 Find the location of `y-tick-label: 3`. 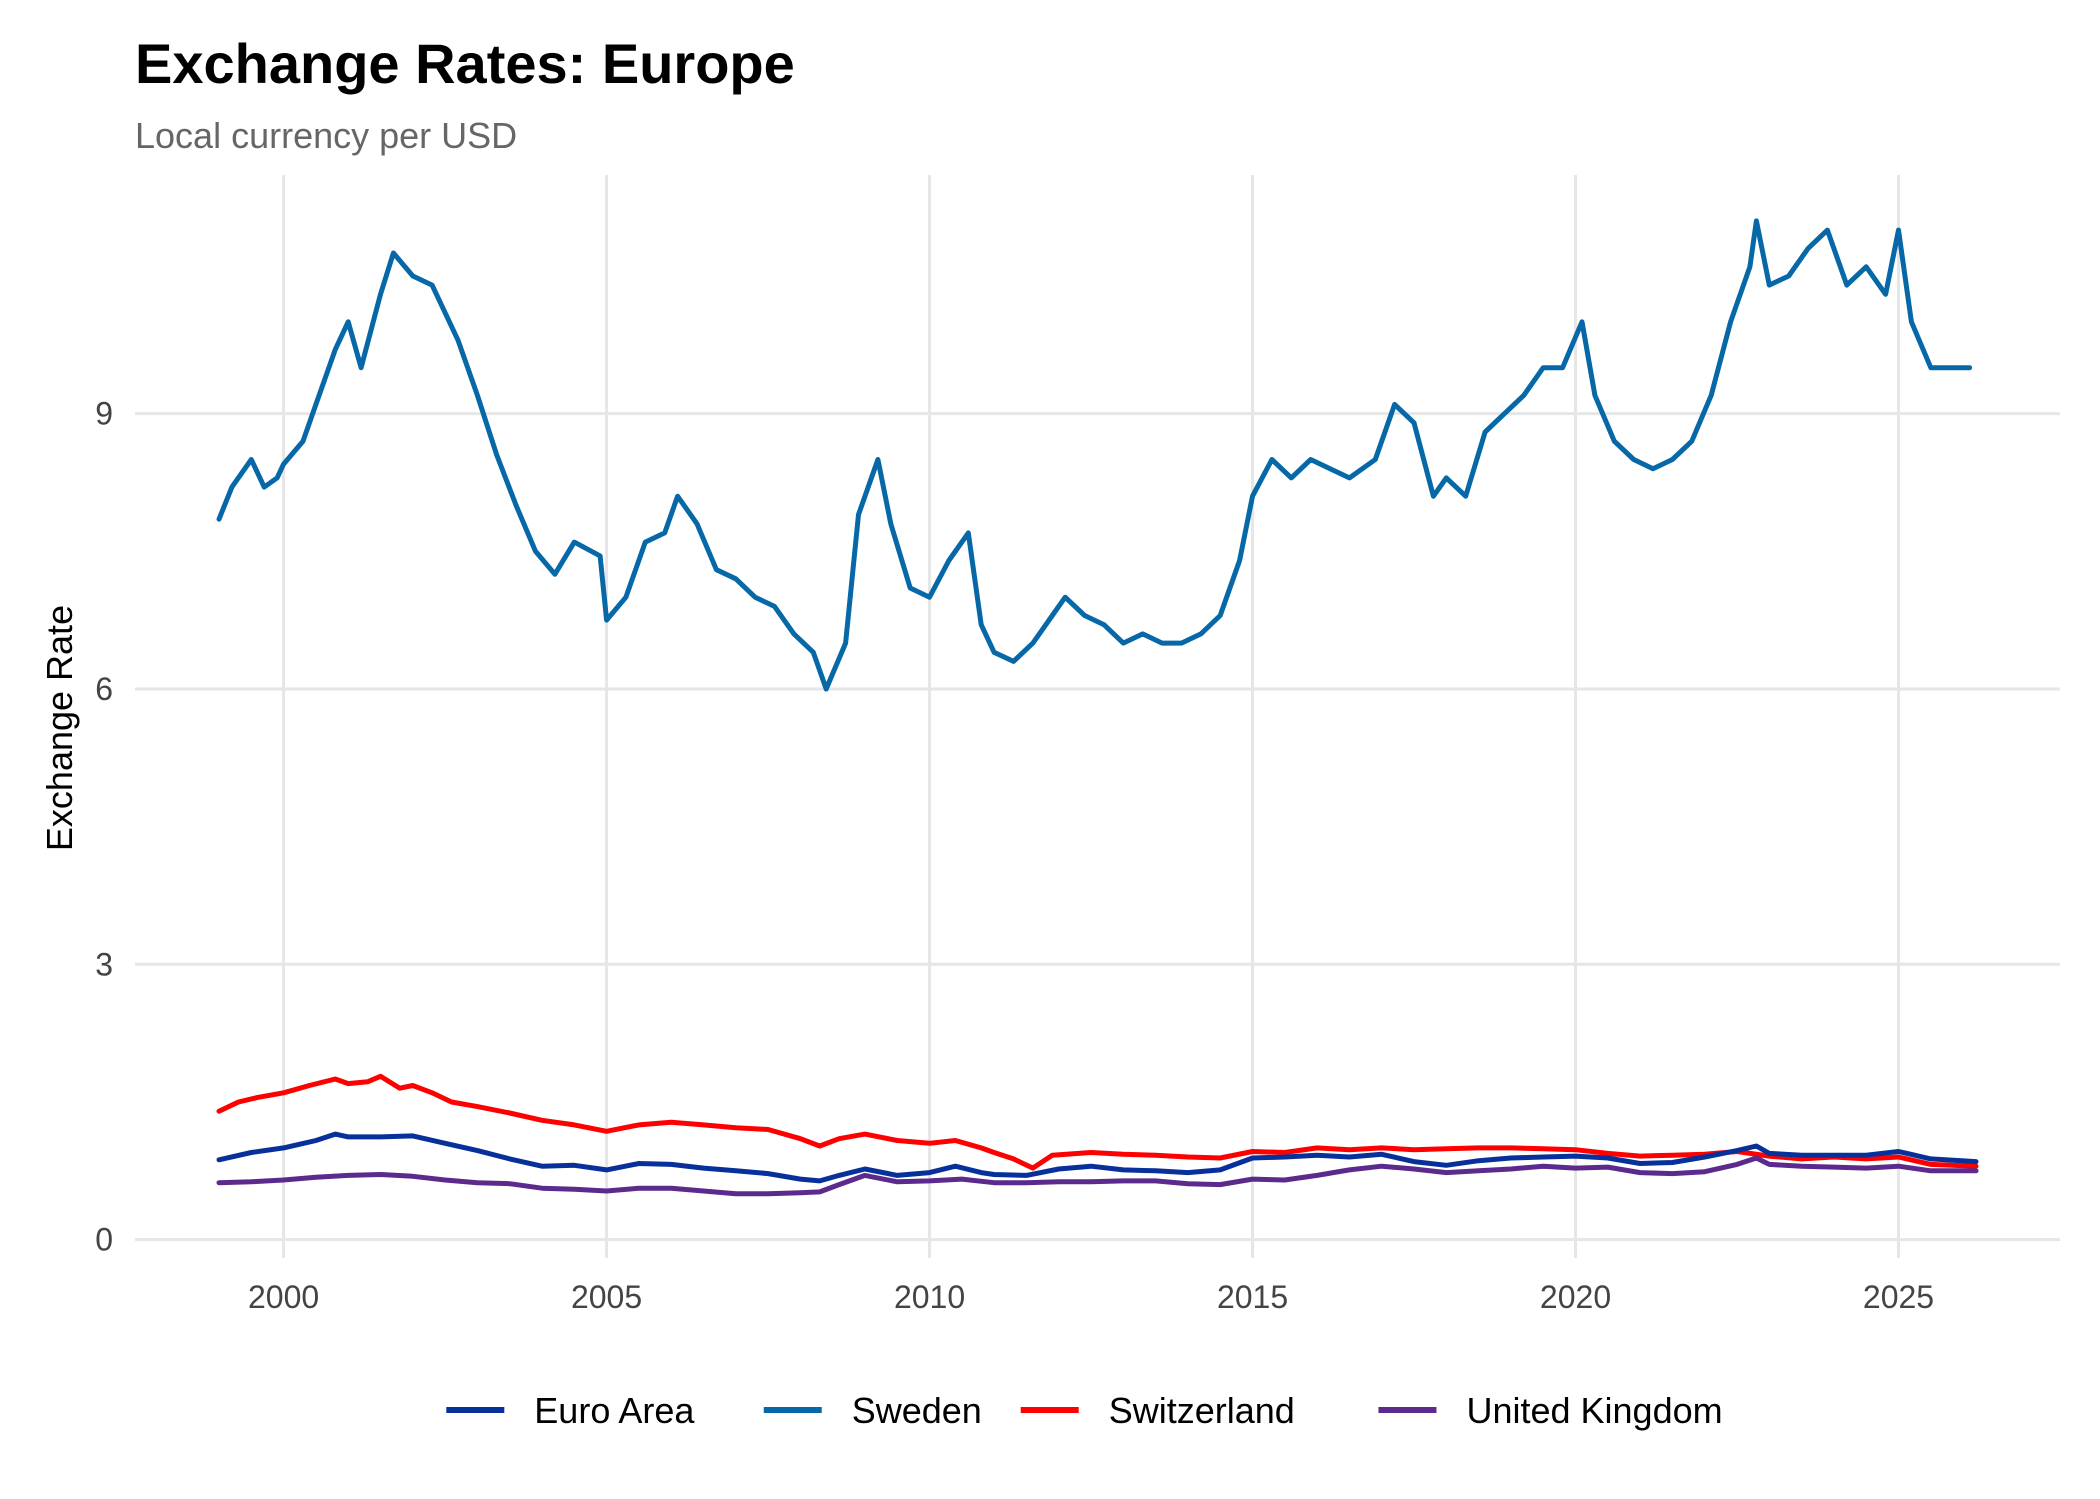

y-tick-label: 3 is located at coordinates (104, 964).